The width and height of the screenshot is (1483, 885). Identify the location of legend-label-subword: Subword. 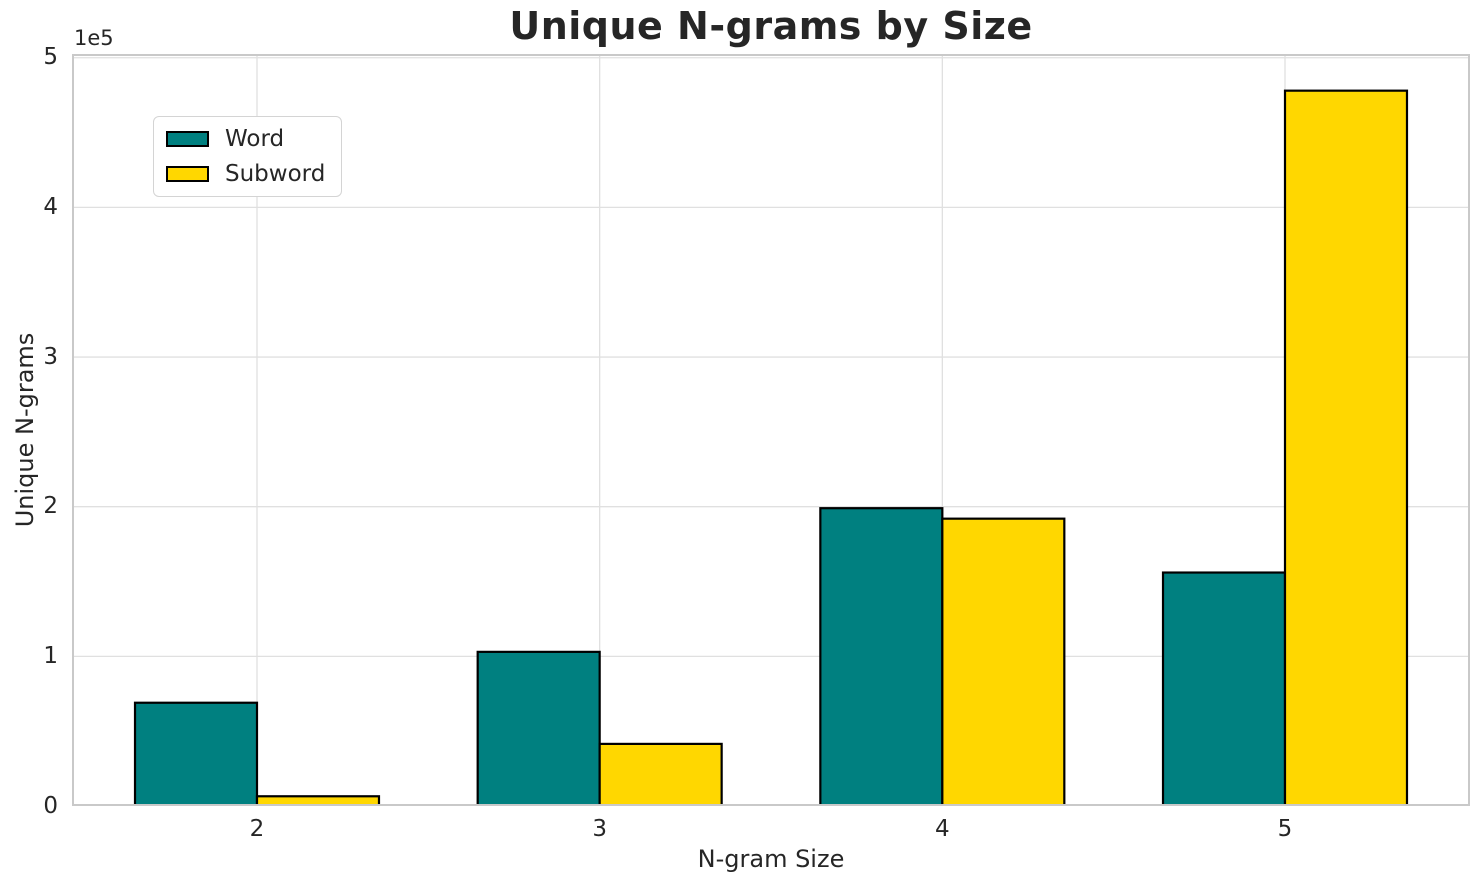
(275, 174).